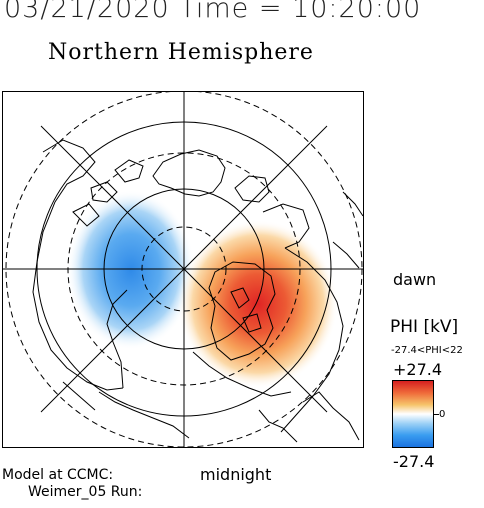 This screenshot has width=484, height=508. I want to click on colorbar-zero-tick, so click(436, 414).